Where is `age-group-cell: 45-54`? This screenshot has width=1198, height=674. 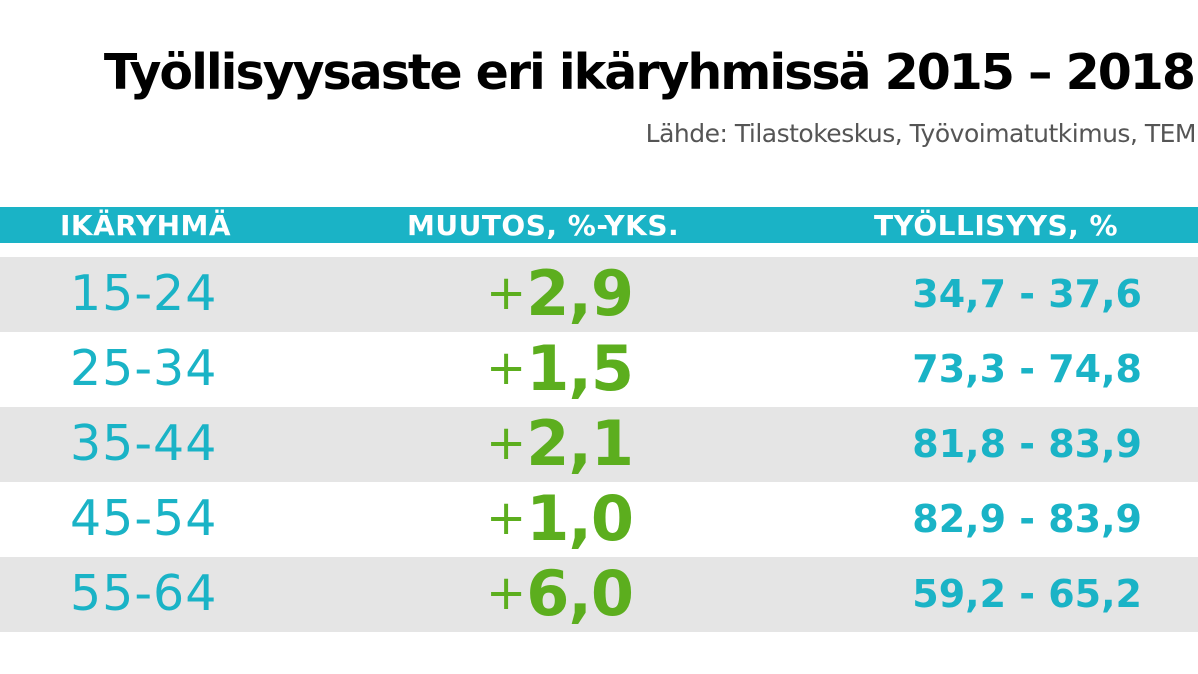 age-group-cell: 45-54 is located at coordinates (144, 518).